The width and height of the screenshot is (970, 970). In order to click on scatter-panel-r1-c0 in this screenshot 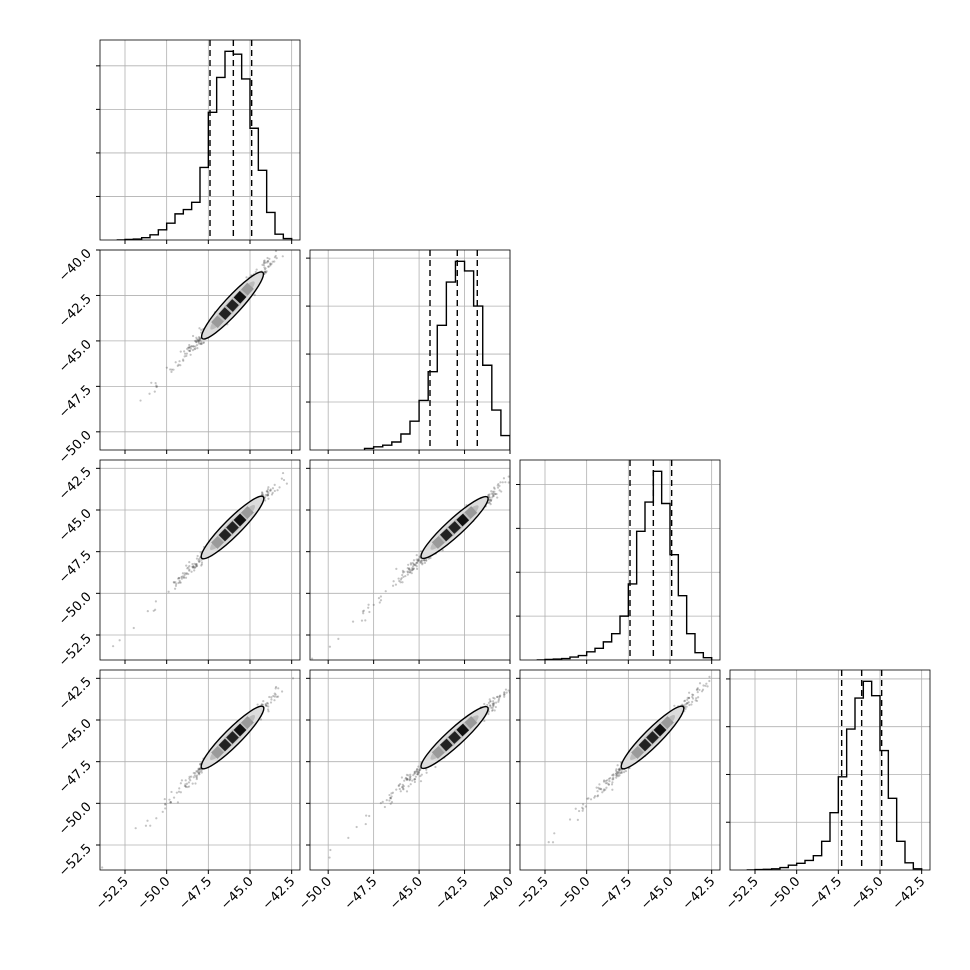, I will do `click(198, 351)`.